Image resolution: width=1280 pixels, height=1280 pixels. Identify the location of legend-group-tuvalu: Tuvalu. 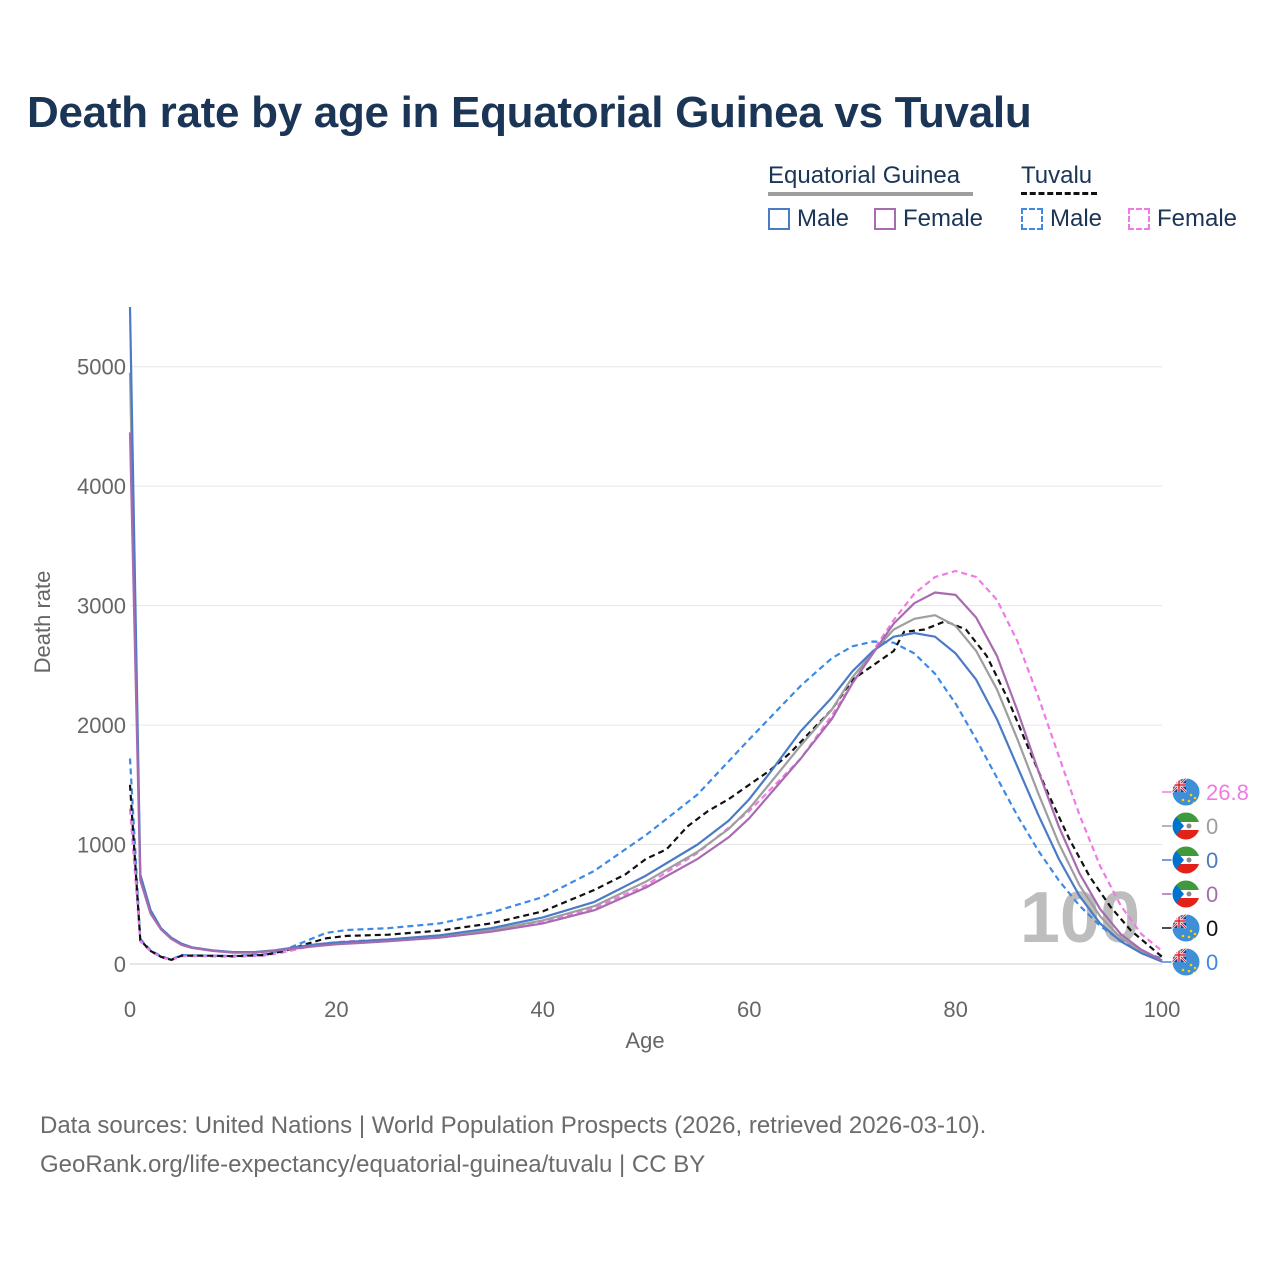
(1057, 175).